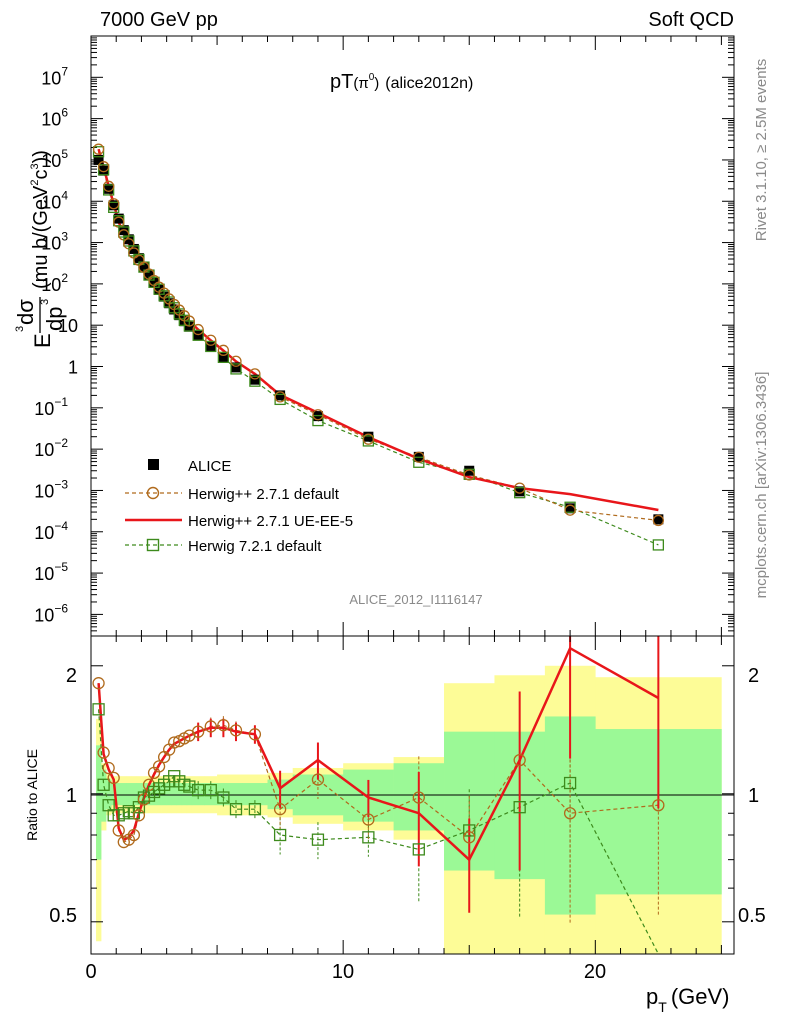  Describe the element at coordinates (64, 278) in the screenshot. I see `tick-exponent: 2` at that location.